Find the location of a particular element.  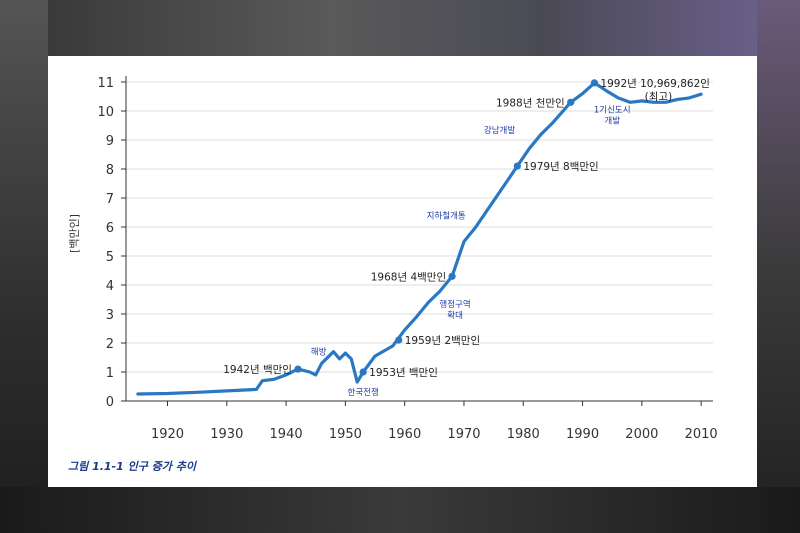

event-label: 한국전쟁 is located at coordinates (363, 392).